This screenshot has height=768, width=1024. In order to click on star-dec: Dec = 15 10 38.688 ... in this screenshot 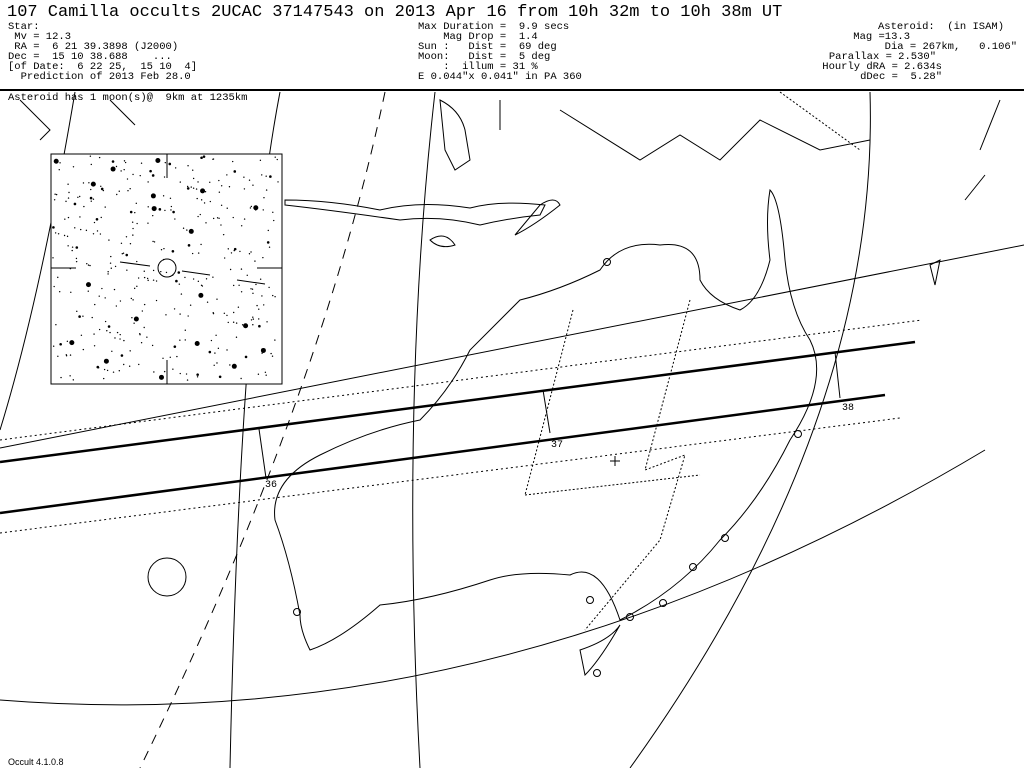, I will do `click(90, 57)`.